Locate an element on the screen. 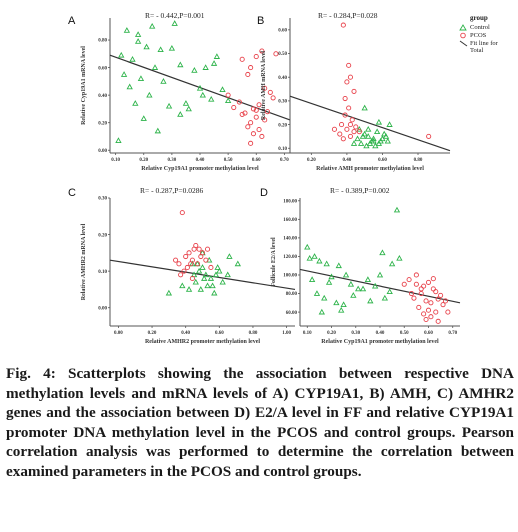 This screenshot has width=518, height=532. y-tick-label: 0.30 is located at coordinates (282, 102).